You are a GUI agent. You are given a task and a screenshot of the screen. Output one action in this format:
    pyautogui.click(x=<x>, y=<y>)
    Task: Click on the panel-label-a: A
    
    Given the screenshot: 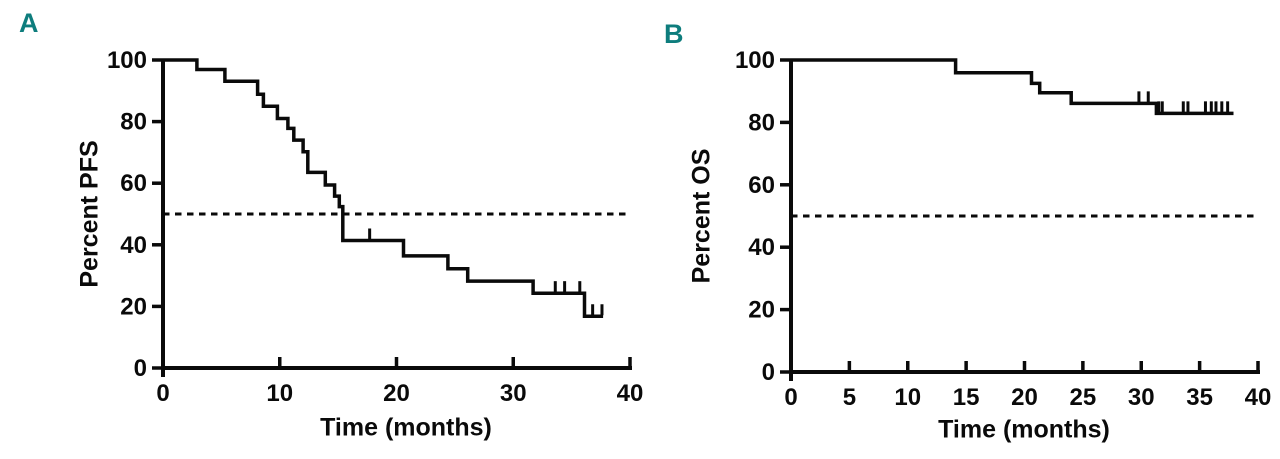 What is the action you would take?
    pyautogui.click(x=29, y=23)
    